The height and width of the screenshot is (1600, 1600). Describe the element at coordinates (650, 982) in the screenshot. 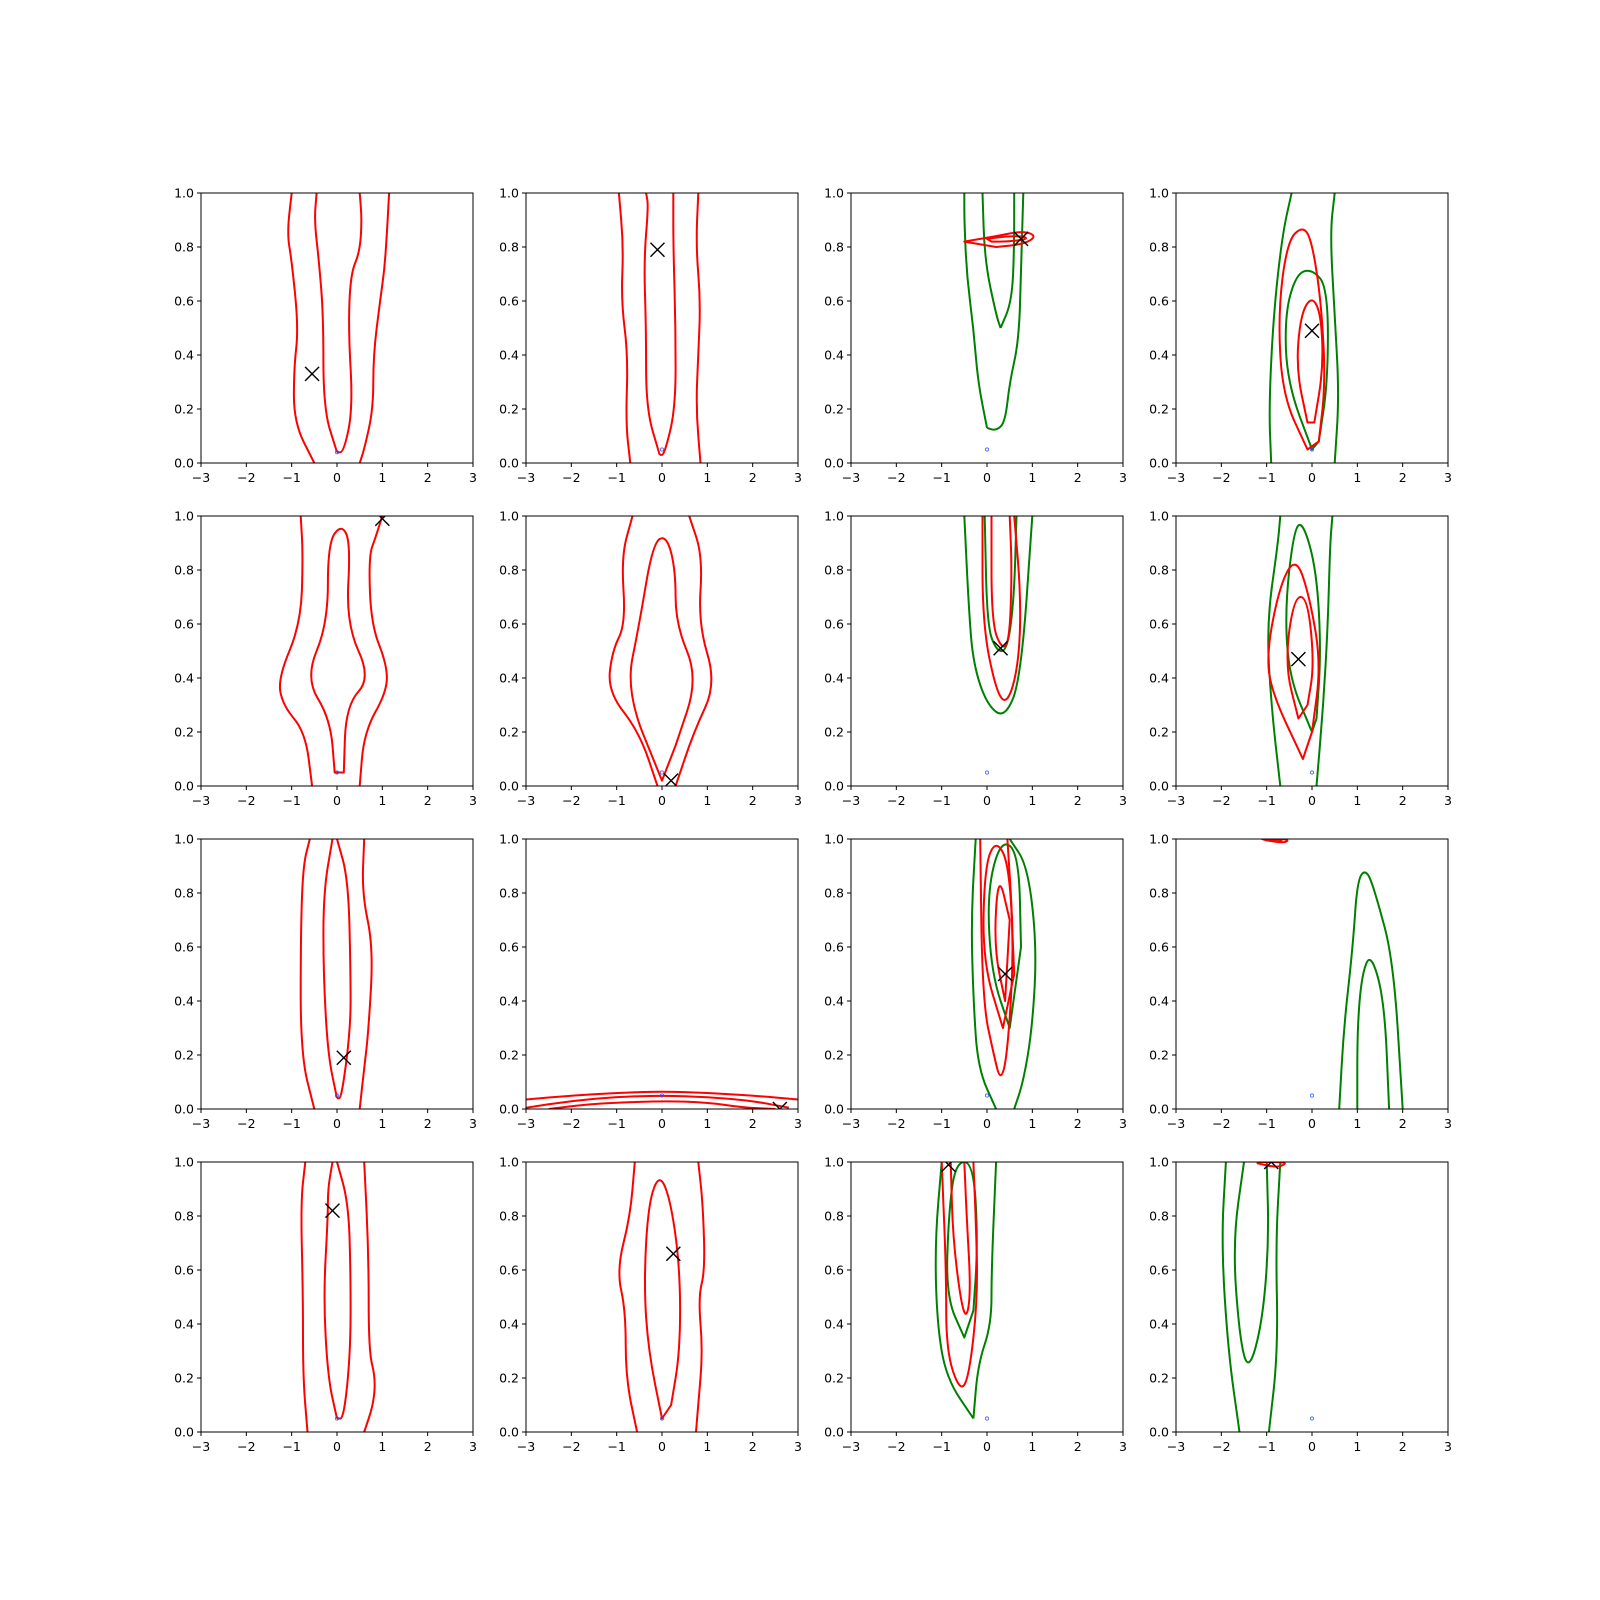

I see `panel-10: −3 −2 −1 0 1 2 3 0.0 0.2 0.4 0.6 0.8 1.0` at that location.